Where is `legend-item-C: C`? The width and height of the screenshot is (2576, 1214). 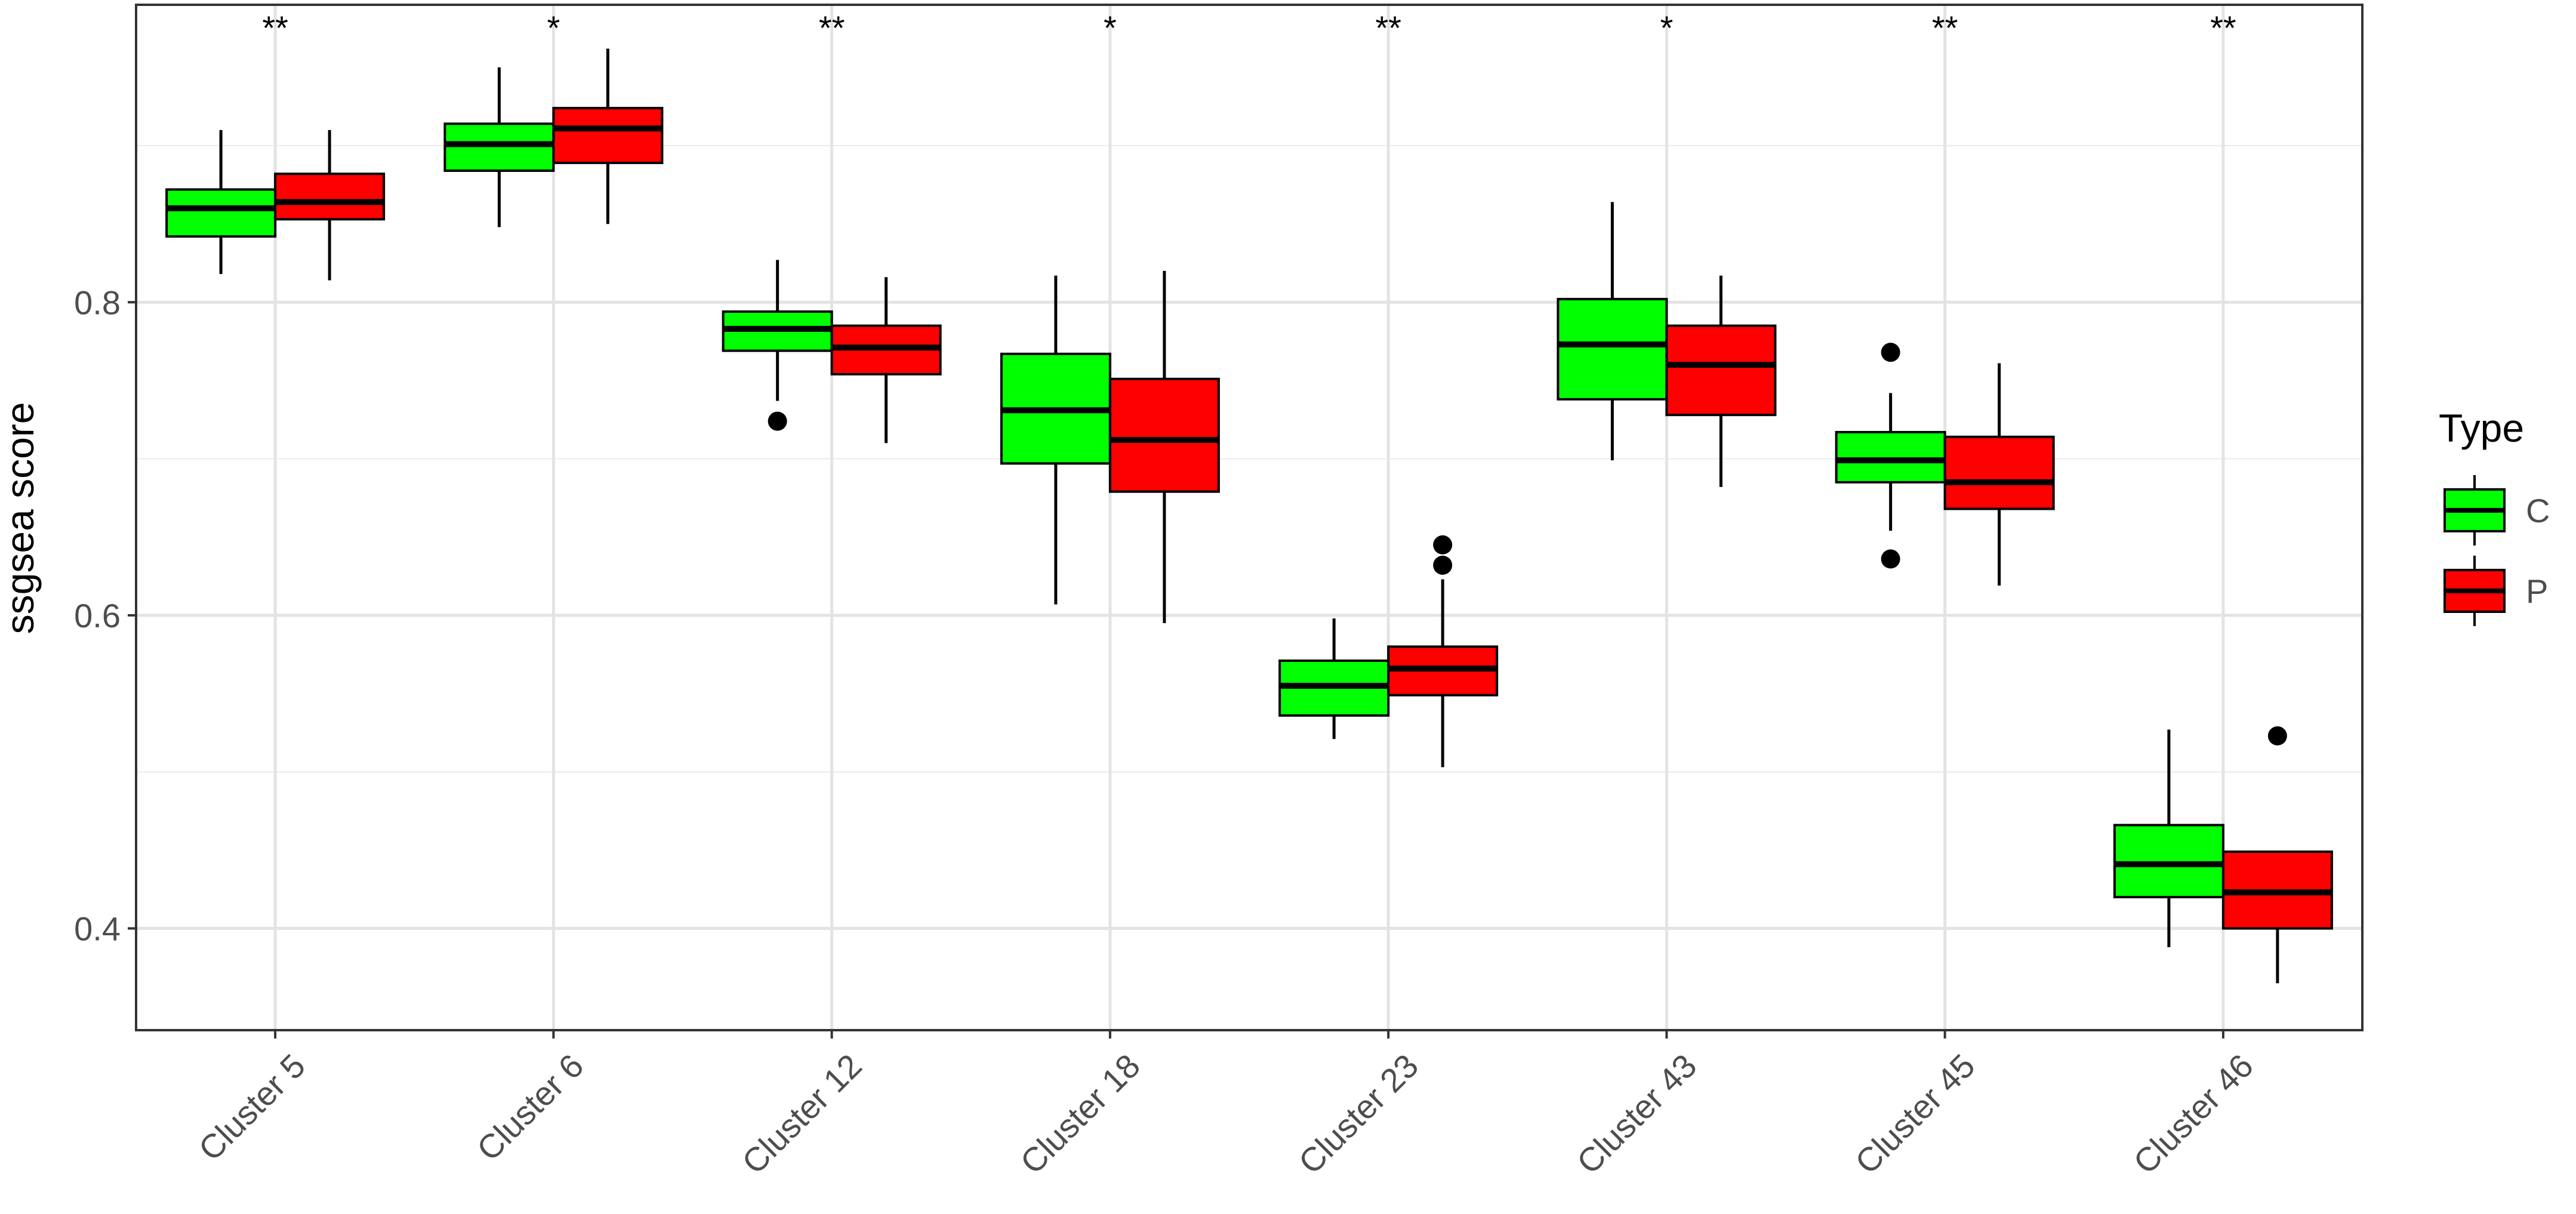 legend-item-C: C is located at coordinates (2496, 510).